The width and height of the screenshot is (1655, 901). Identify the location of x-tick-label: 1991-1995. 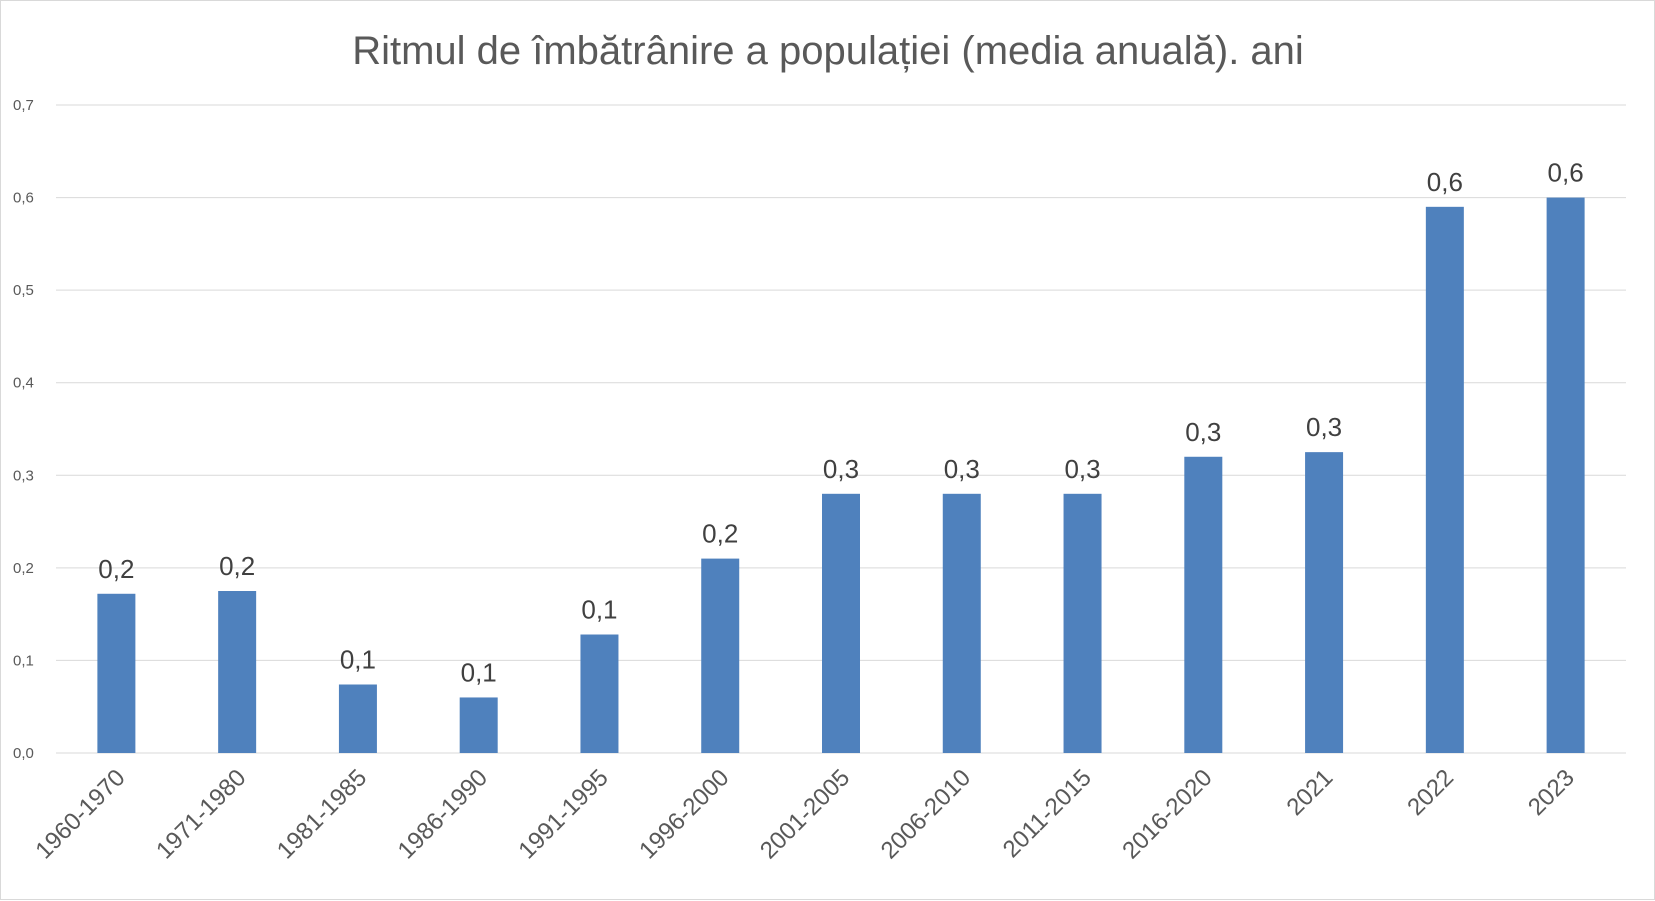
(563, 814).